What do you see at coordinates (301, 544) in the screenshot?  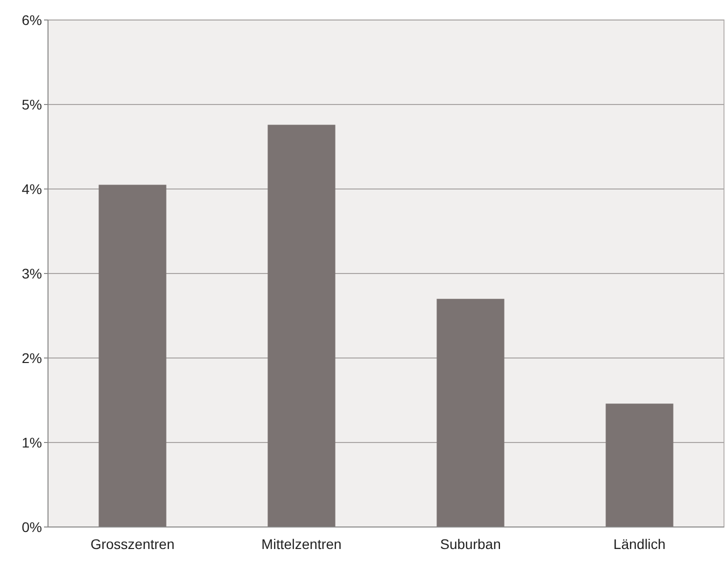 I see `x-tick-label: Mittelzentren` at bounding box center [301, 544].